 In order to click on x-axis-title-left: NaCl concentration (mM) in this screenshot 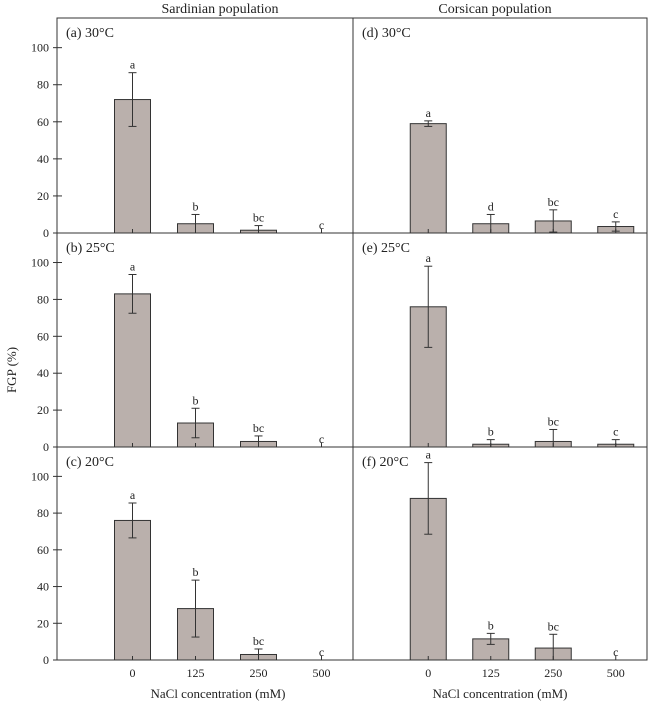, I will do `click(217, 693)`.